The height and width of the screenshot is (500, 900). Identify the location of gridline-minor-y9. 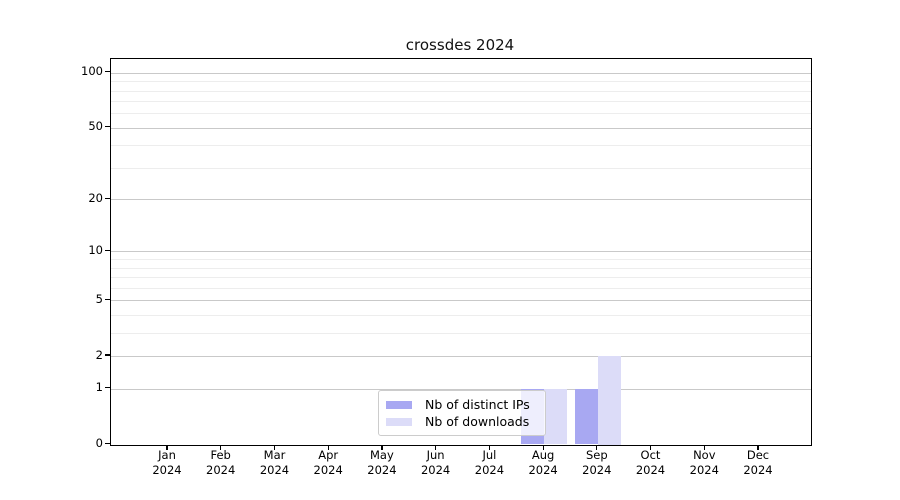
(461, 259).